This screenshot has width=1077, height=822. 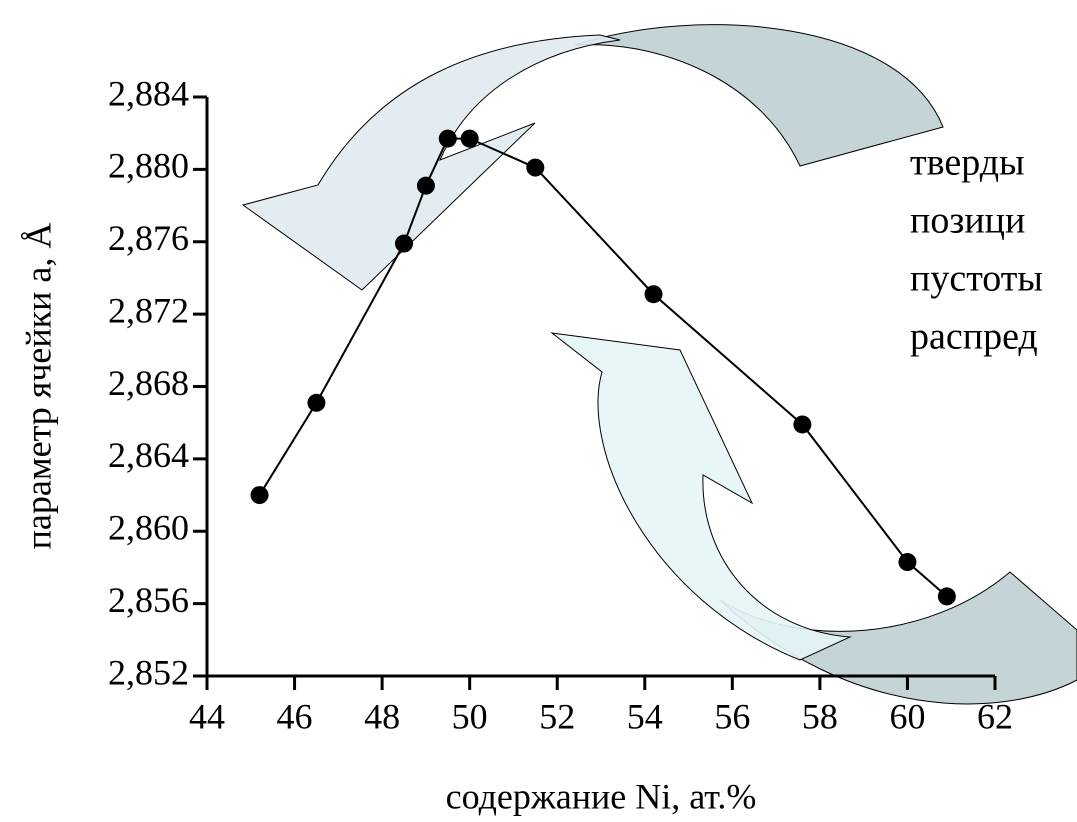 I want to click on y-tick-label: 2,884, so click(x=148, y=93).